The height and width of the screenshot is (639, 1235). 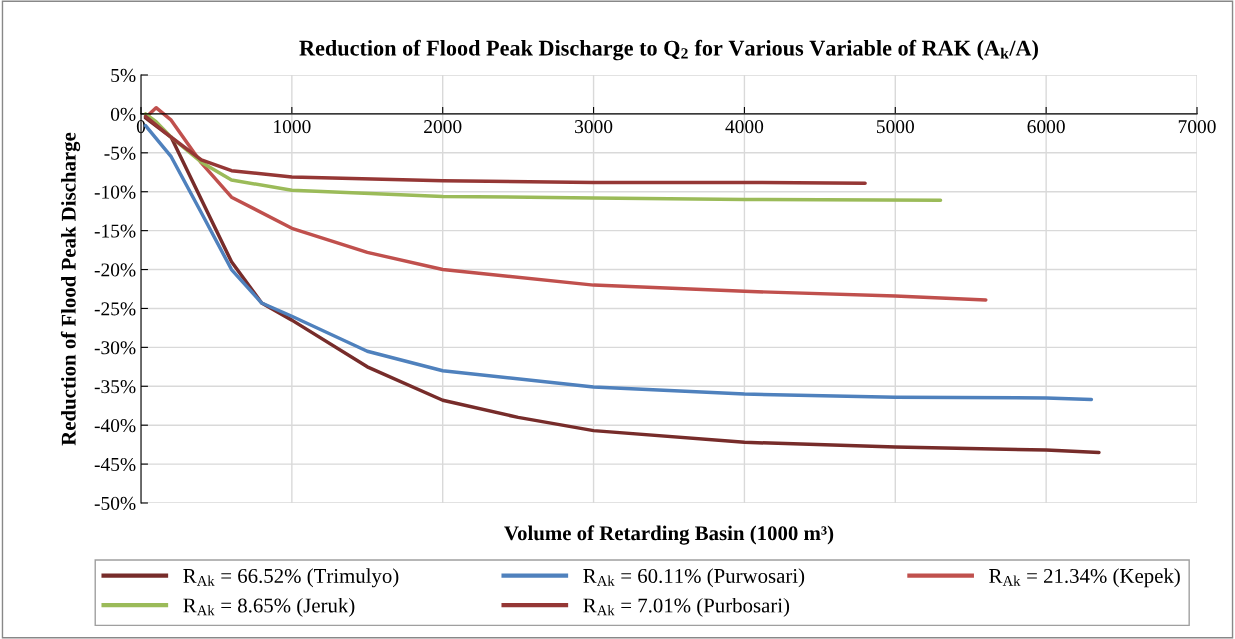 What do you see at coordinates (1046, 127) in the screenshot?
I see `x-tick-label: 6000` at bounding box center [1046, 127].